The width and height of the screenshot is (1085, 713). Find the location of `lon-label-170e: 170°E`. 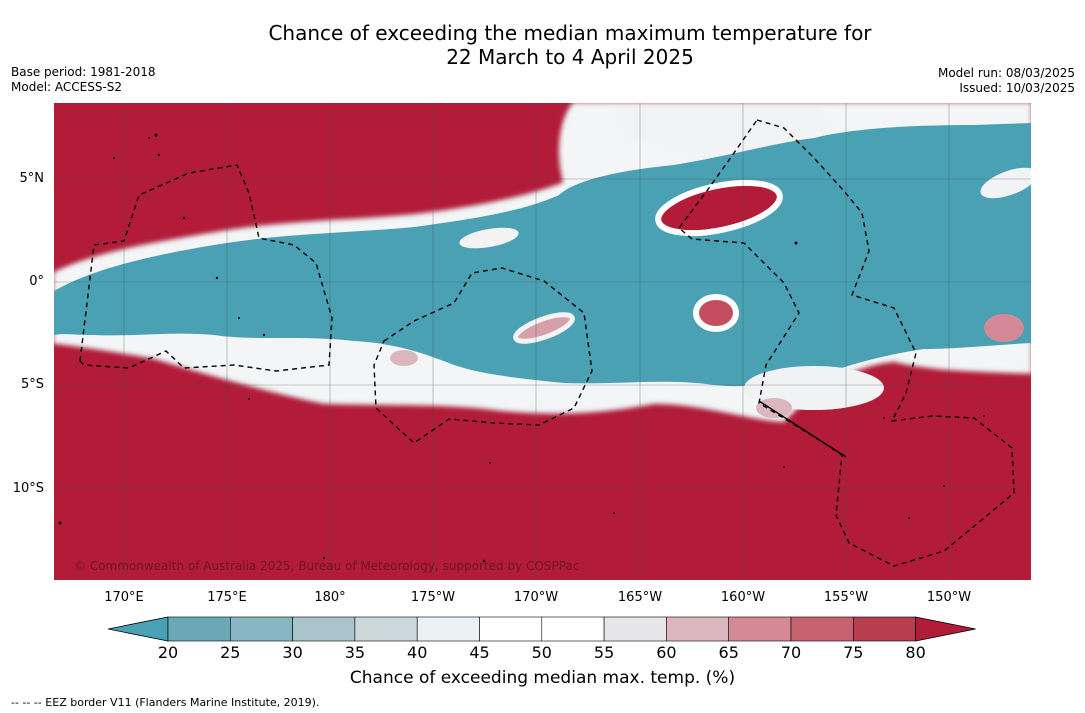

lon-label-170e: 170°E is located at coordinates (124, 597).